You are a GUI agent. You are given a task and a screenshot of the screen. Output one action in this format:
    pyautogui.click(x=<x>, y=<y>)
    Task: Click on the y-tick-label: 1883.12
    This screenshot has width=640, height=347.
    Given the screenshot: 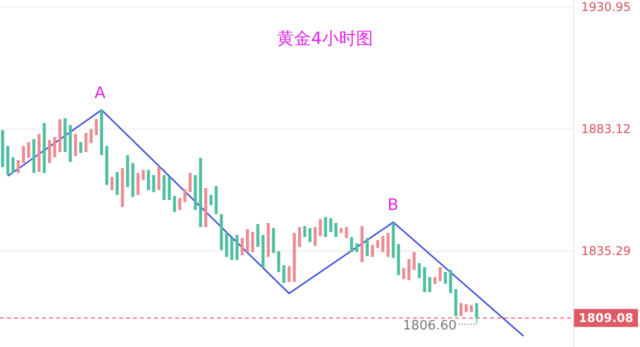 What is the action you would take?
    pyautogui.click(x=606, y=129)
    